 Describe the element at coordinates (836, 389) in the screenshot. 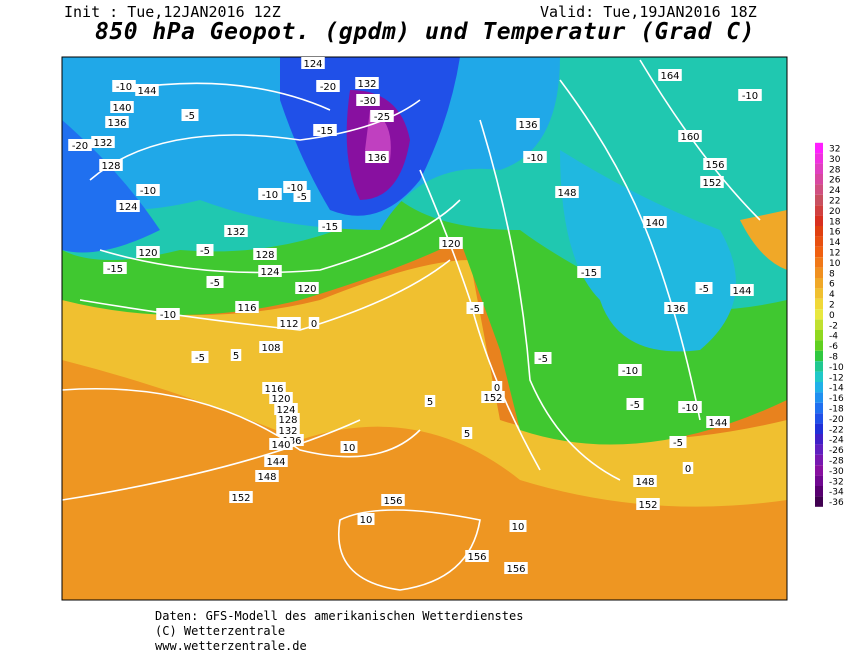

I see `colorbar-label: -14` at that location.